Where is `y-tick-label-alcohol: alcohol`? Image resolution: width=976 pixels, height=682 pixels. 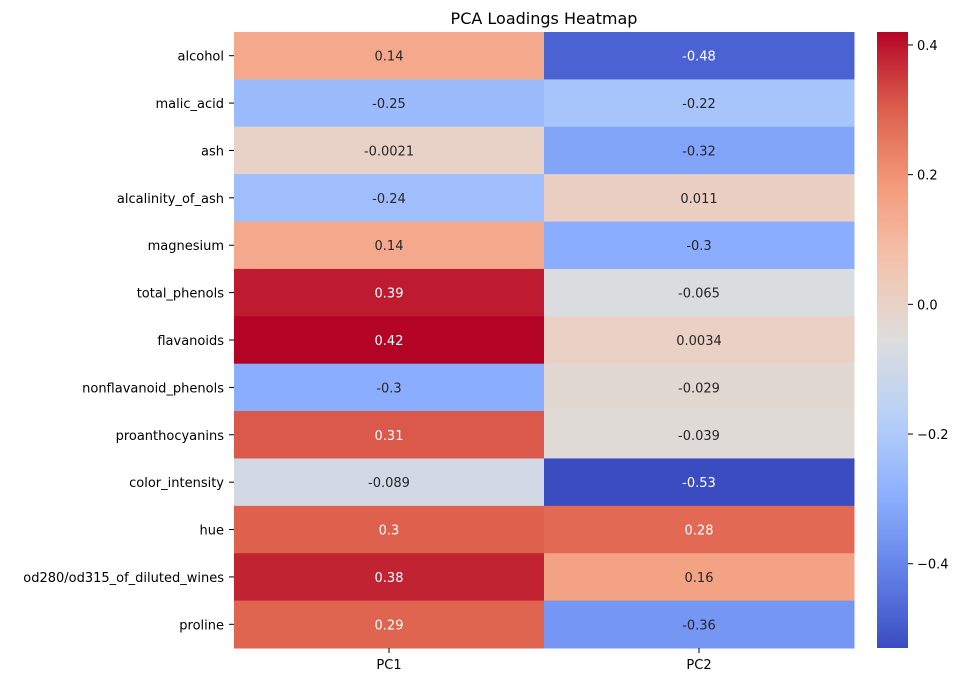 y-tick-label-alcohol: alcohol is located at coordinates (201, 57).